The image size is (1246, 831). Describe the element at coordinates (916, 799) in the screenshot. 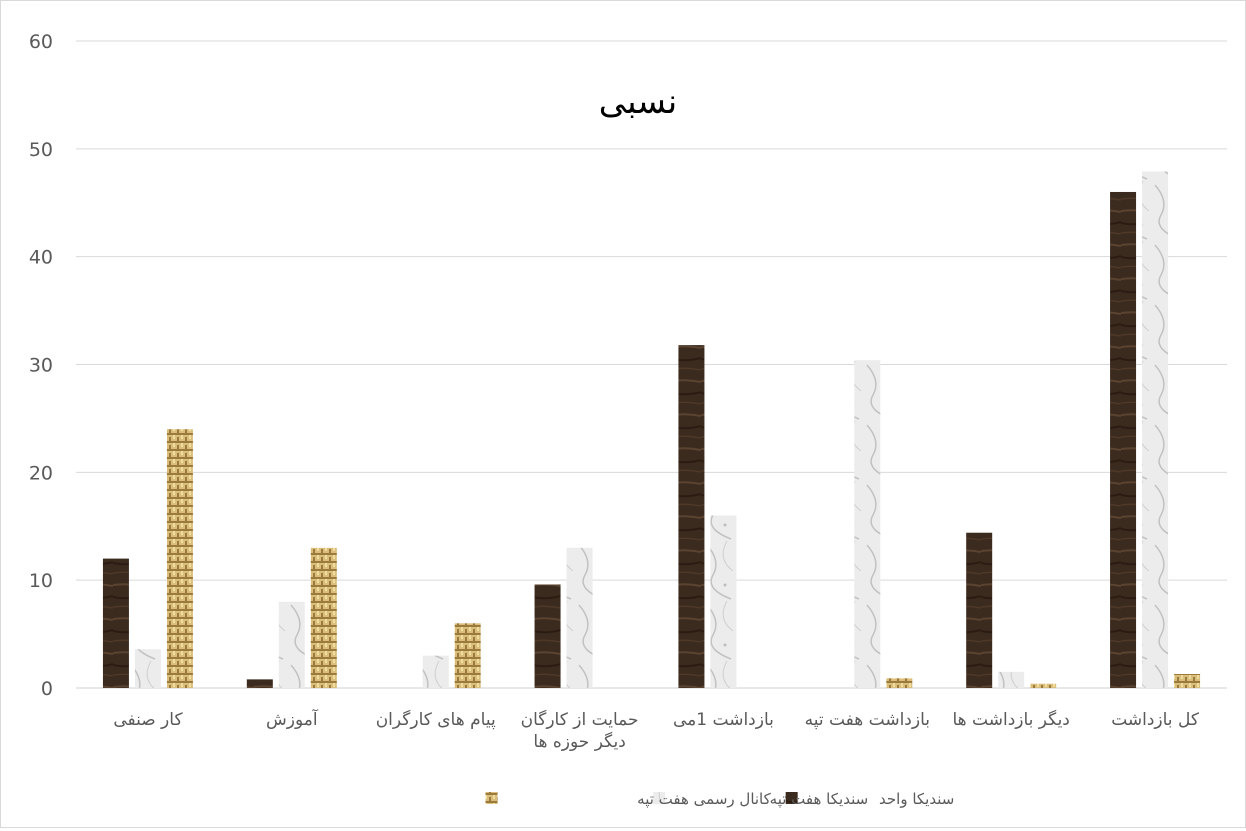

I see `legend-label: سندیکا واحد` at that location.